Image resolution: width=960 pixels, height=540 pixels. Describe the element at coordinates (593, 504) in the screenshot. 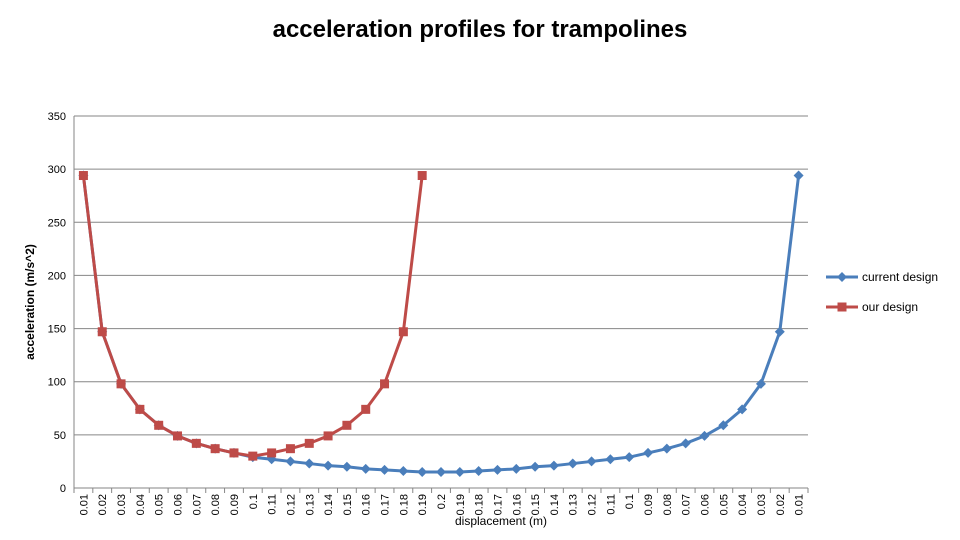

I see `x-tick-label: 0.12` at that location.